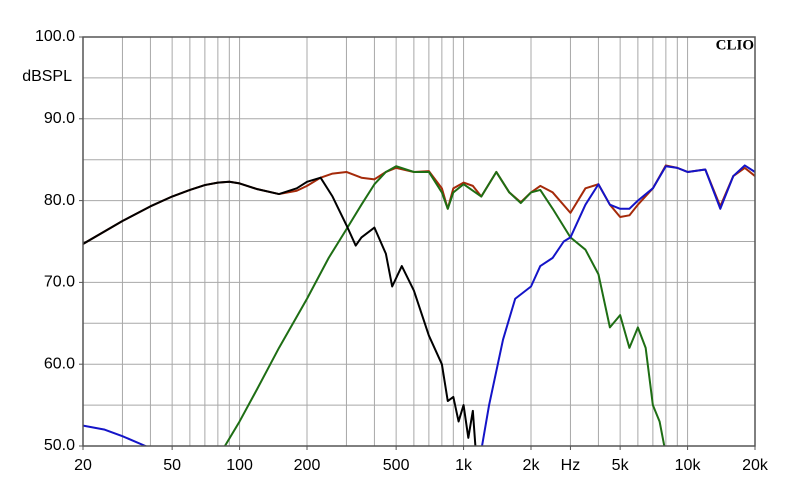 The image size is (799, 503). Describe the element at coordinates (47, 76) in the screenshot. I see `y-axis-label: dBSPL` at that location.